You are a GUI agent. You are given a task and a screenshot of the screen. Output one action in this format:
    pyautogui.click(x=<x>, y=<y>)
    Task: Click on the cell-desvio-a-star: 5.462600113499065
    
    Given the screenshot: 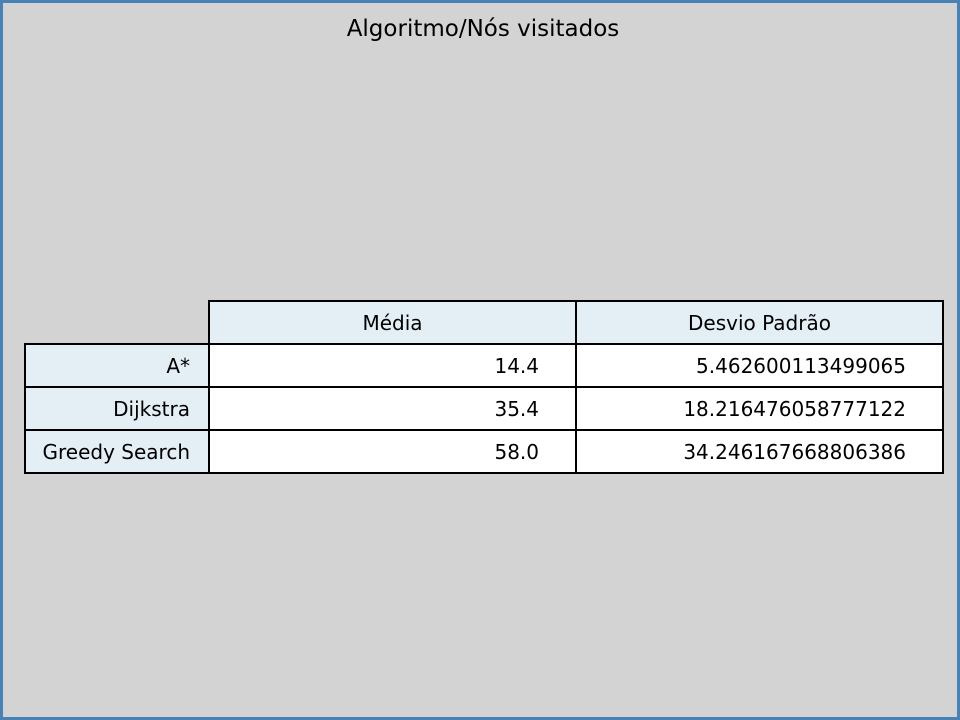 What is the action you would take?
    pyautogui.click(x=759, y=365)
    